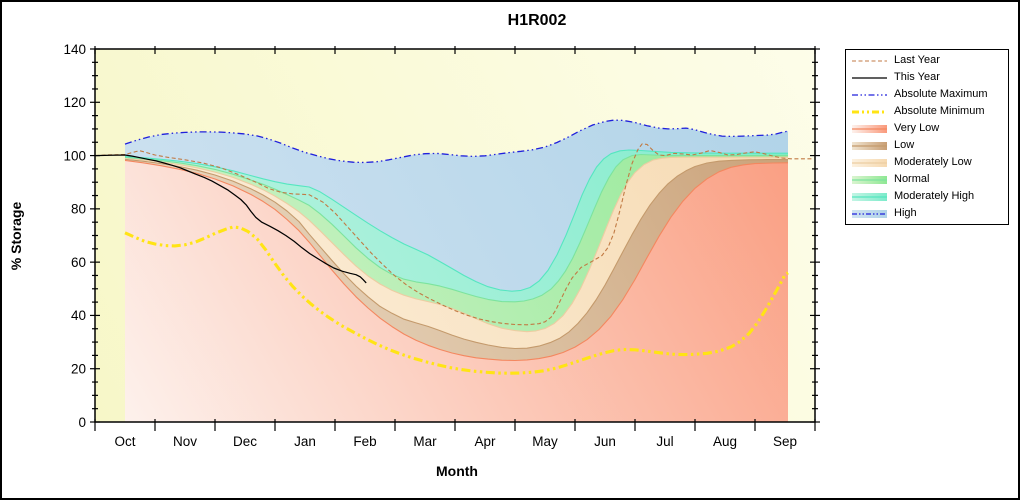 The width and height of the screenshot is (1020, 500). I want to click on legend-item-label: Absolute Maximum, so click(941, 94).